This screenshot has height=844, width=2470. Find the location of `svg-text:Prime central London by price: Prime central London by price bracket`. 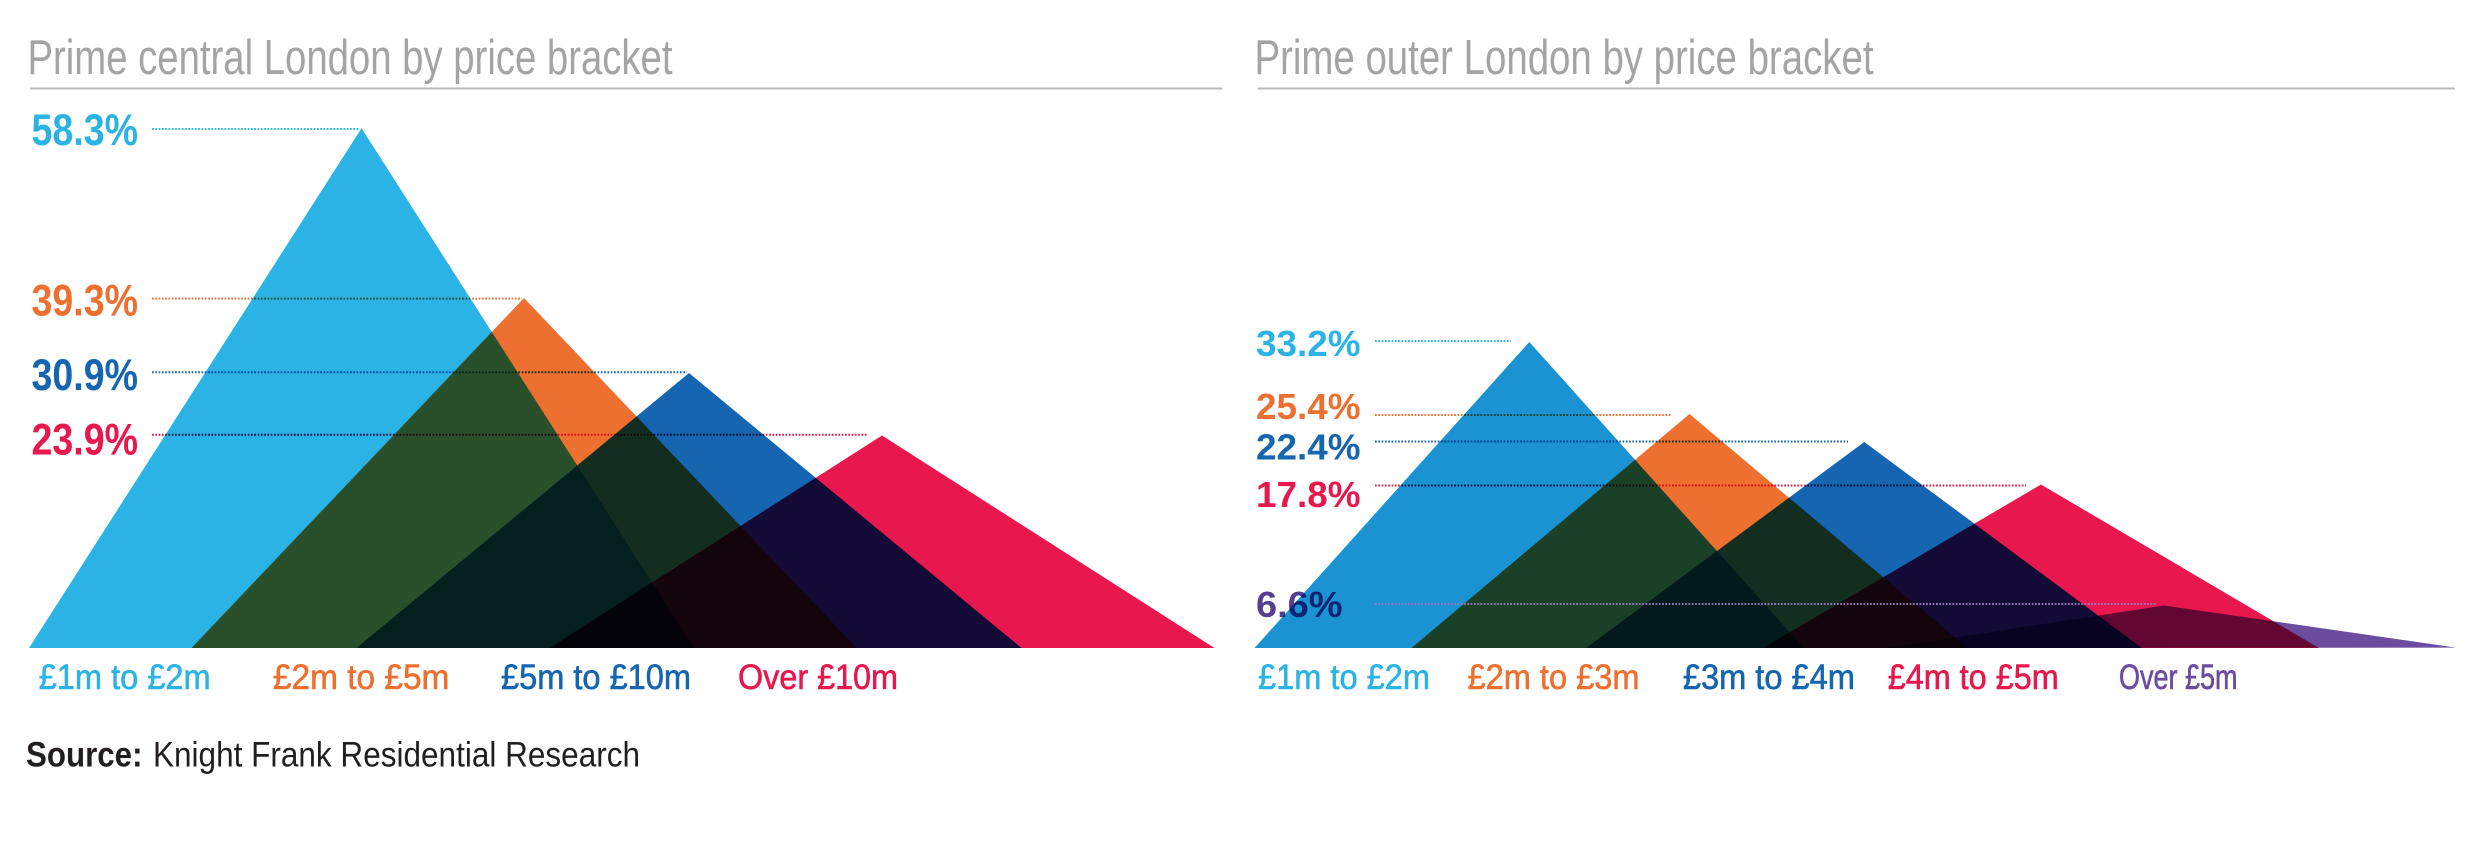

svg-text:Prime central London by price: Prime central London by price bracket is located at coordinates (350, 58).